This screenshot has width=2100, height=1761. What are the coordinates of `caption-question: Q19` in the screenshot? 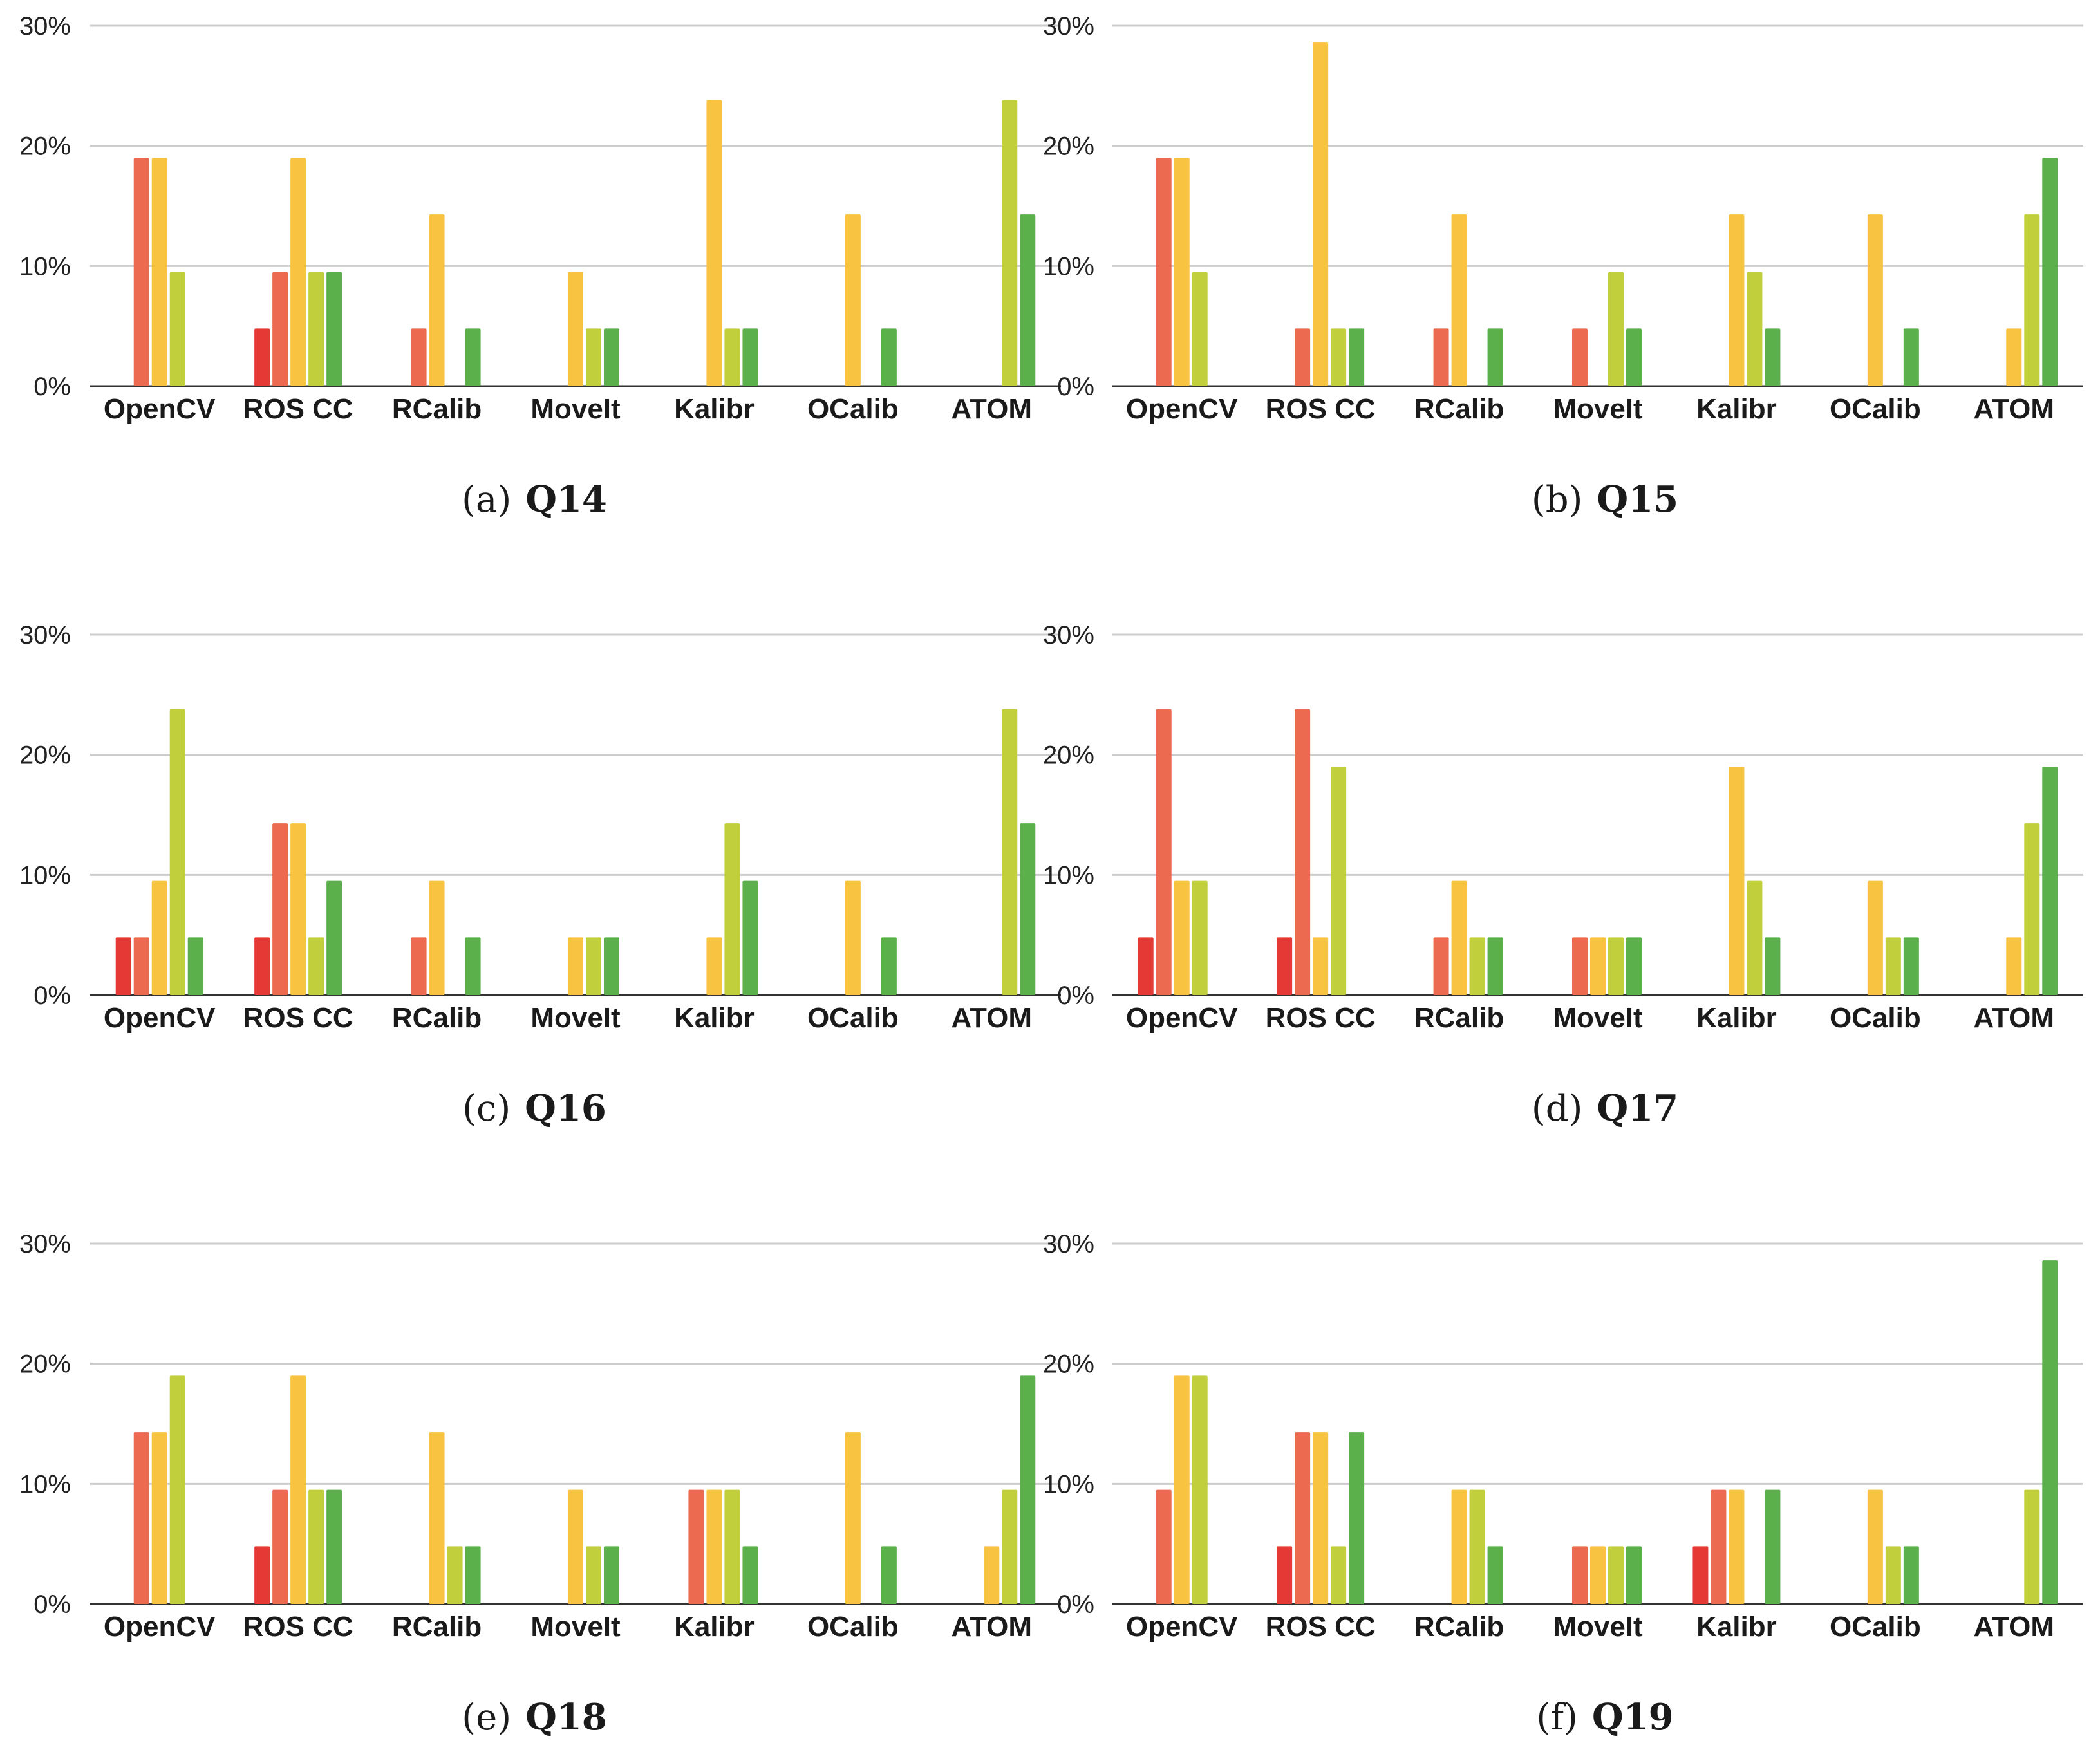 It's located at (1633, 1717).